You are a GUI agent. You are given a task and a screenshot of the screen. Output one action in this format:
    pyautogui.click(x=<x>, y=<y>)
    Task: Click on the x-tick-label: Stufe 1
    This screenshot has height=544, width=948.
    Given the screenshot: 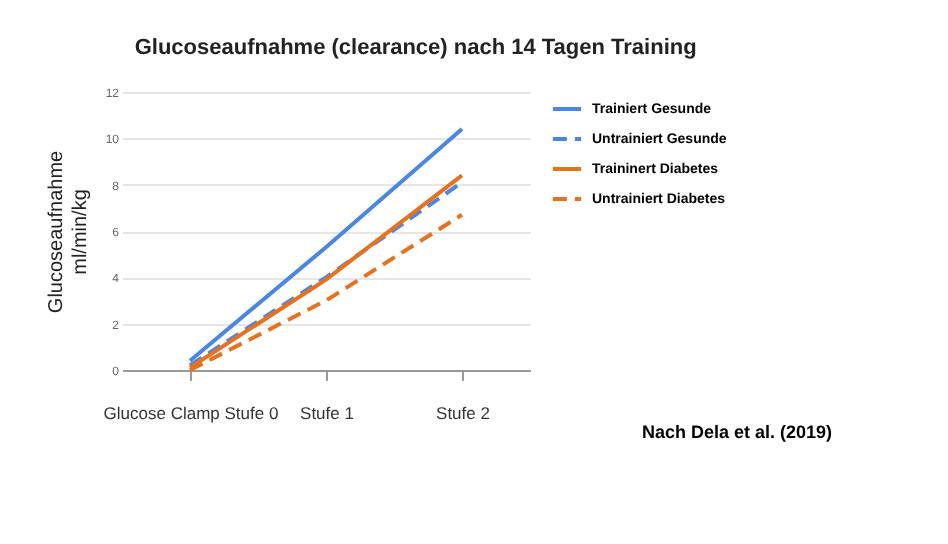 What is the action you would take?
    pyautogui.click(x=327, y=413)
    